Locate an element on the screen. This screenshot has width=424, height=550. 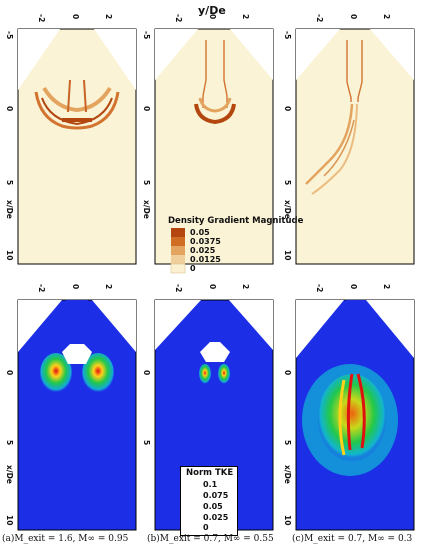
tke-legend-level-5: 0 is located at coordinates (206, 527).